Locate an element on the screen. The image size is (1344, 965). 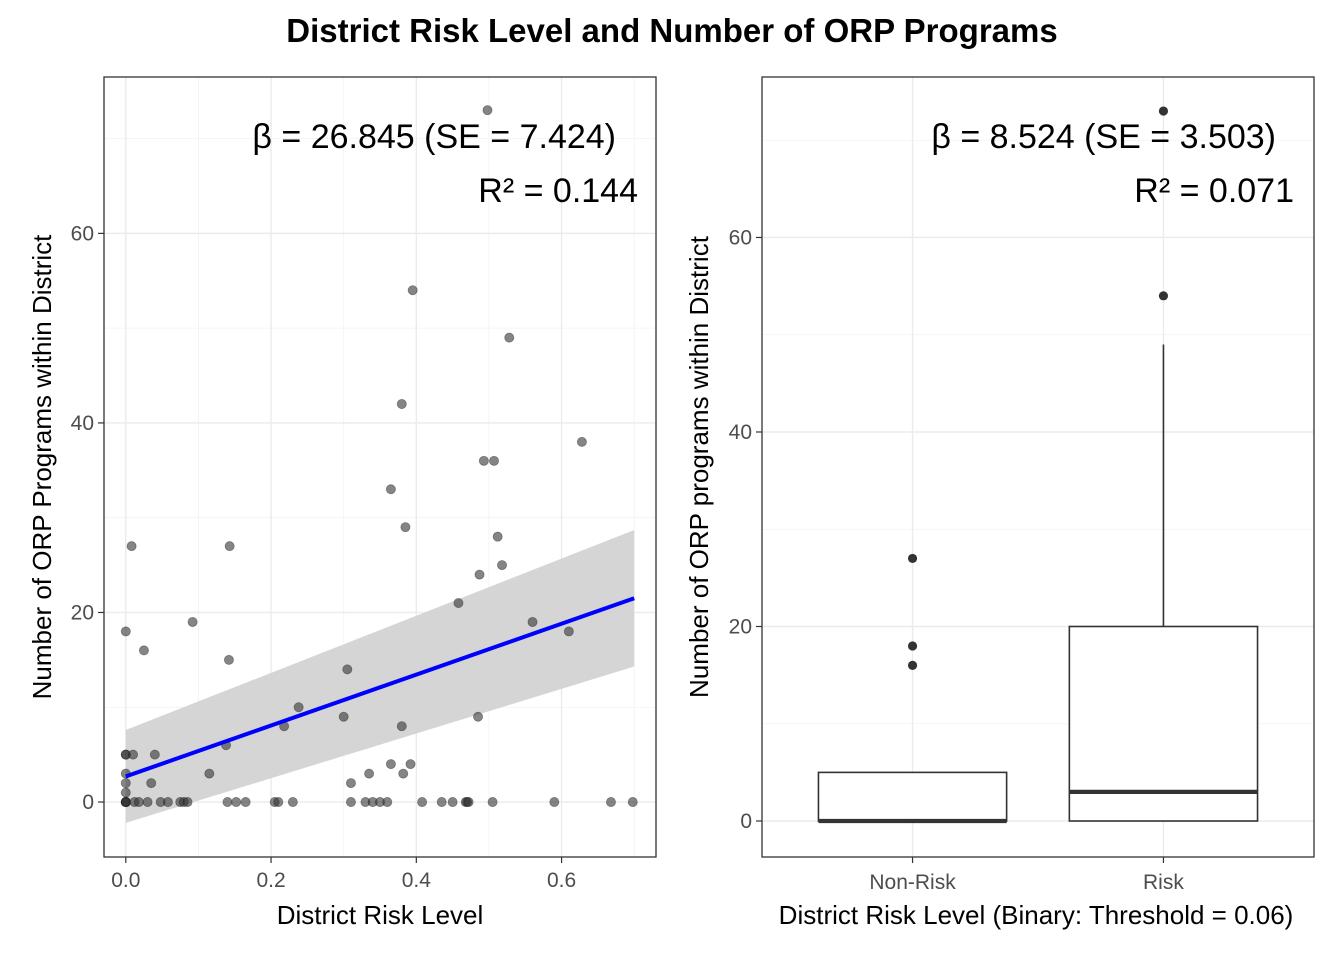
boxplot-y-tick-label: 20 is located at coordinates (740, 627).